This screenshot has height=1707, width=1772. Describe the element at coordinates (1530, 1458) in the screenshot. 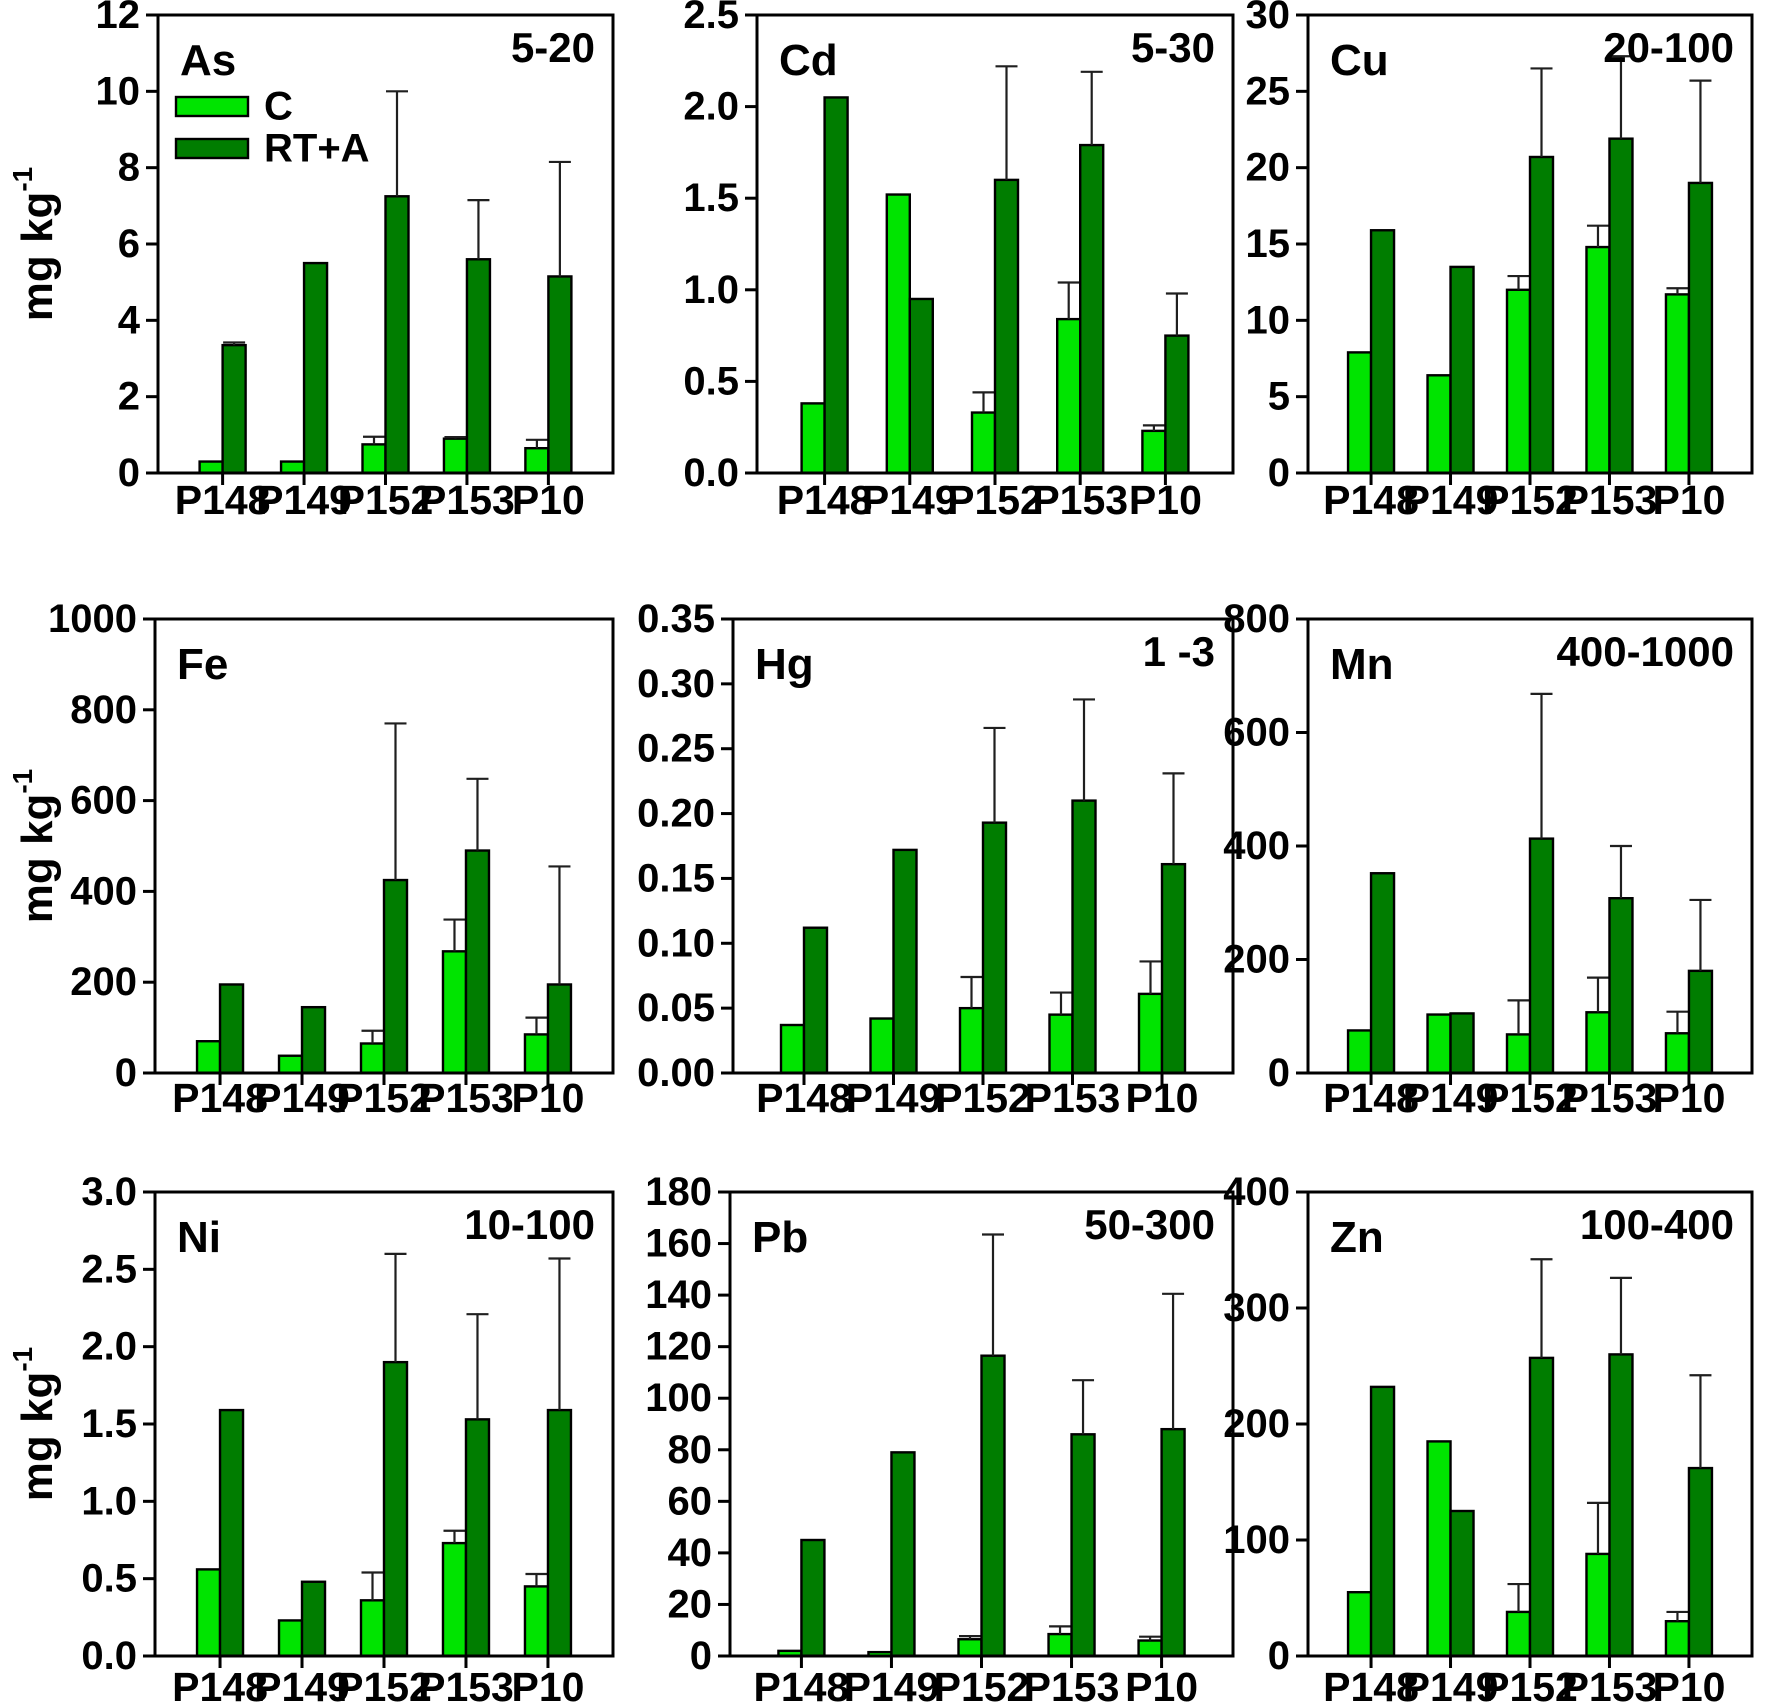

I see `bars-zn` at that location.